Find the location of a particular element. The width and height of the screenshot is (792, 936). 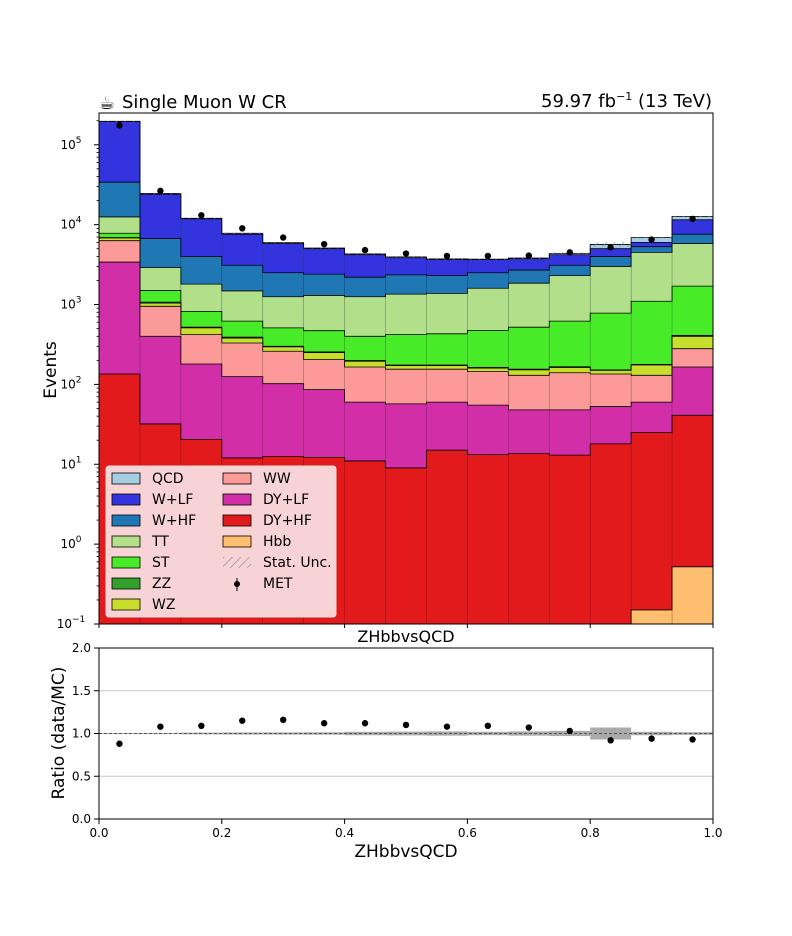

legend-item-dy-lf: DY+LF is located at coordinates (265, 500).